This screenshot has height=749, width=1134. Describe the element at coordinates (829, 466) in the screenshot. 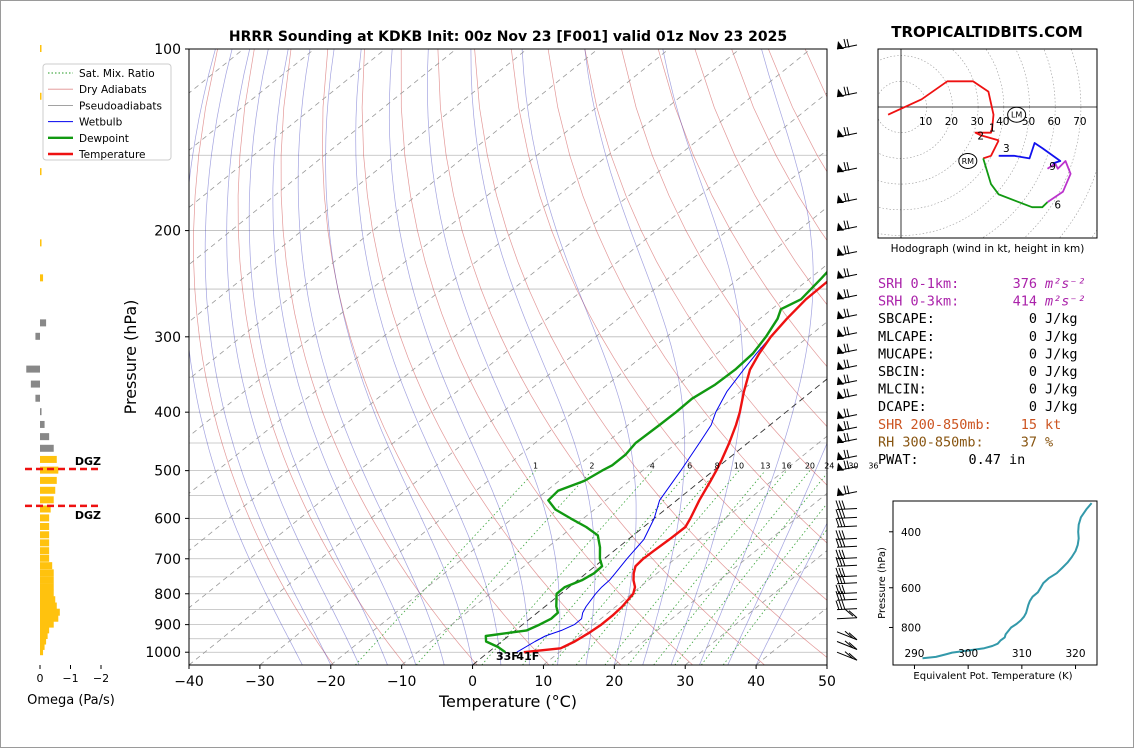

I see `mixing-ratio-label: 24` at that location.